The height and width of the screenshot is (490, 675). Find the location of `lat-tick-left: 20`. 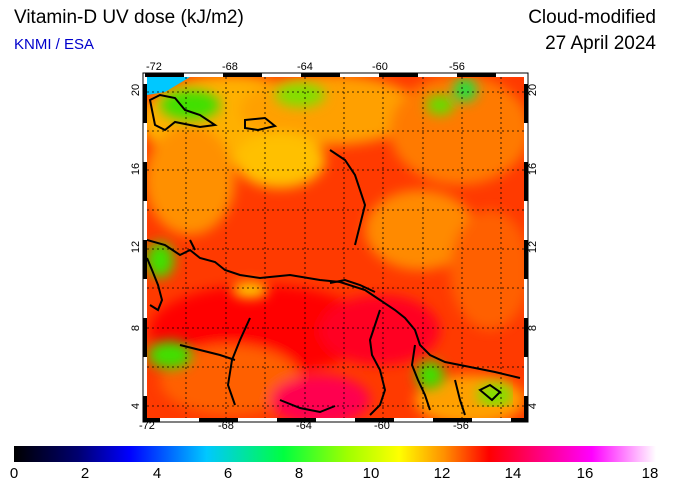

lat-tick-left: 20 is located at coordinates (136, 90).